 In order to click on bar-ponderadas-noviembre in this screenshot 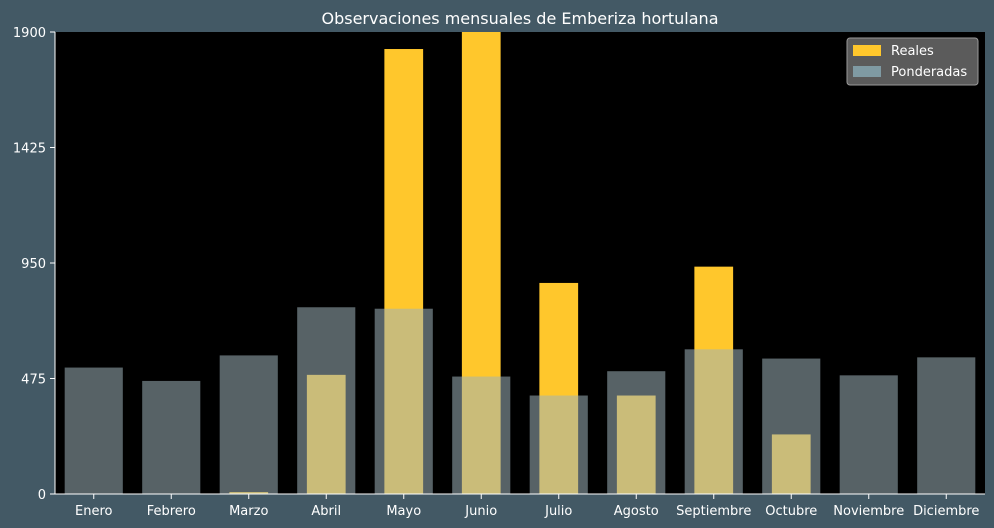, I will do `click(868, 434)`.